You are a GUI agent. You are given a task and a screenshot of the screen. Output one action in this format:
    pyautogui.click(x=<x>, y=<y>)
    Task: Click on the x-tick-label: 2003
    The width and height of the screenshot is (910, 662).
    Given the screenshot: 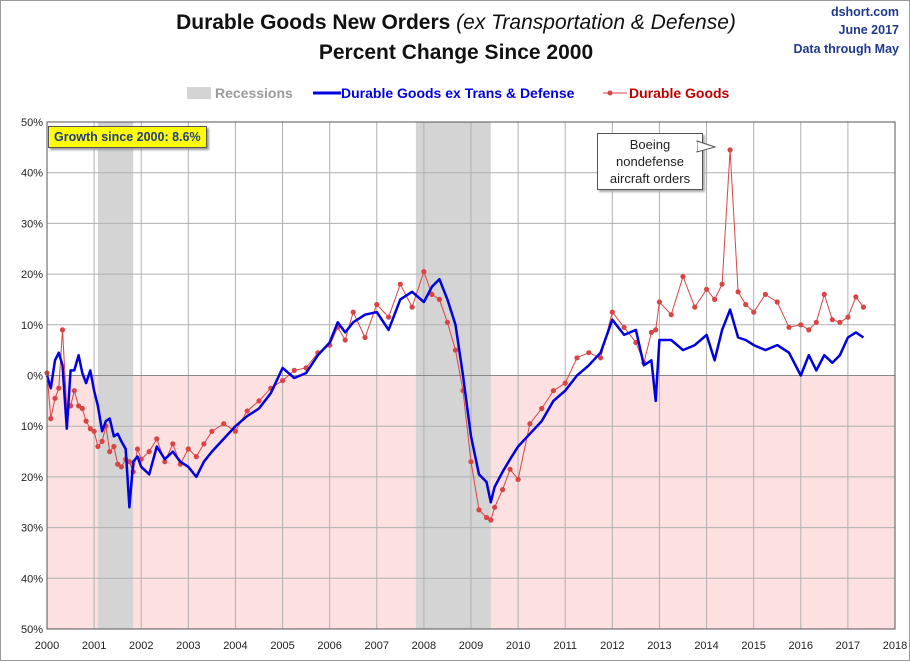 What is the action you would take?
    pyautogui.click(x=188, y=646)
    